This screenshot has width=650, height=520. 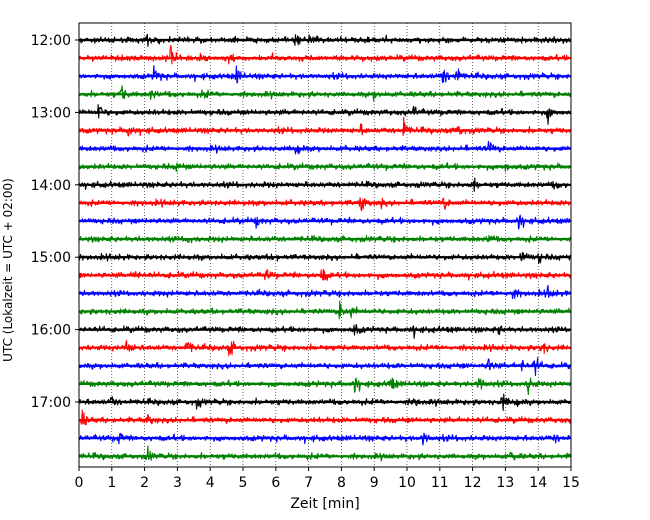 I want to click on x-tick-label-14: 14, so click(x=538, y=483).